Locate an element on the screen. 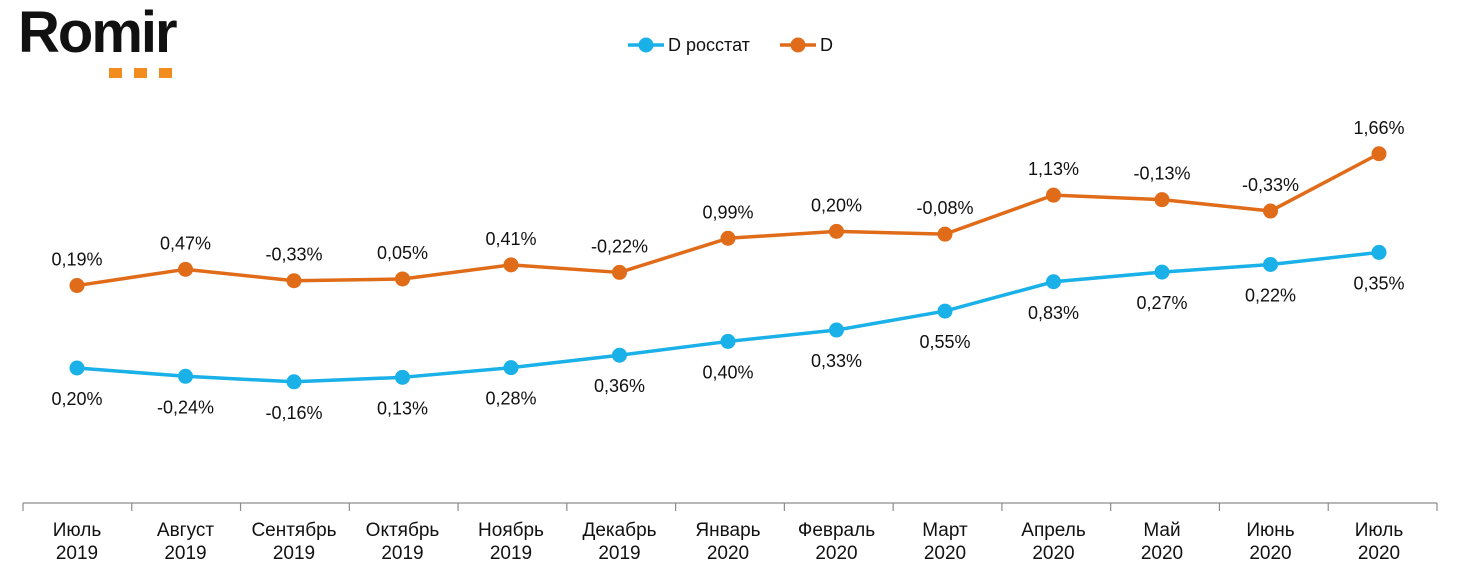  romir-logo: Romir is located at coordinates (128, 41).